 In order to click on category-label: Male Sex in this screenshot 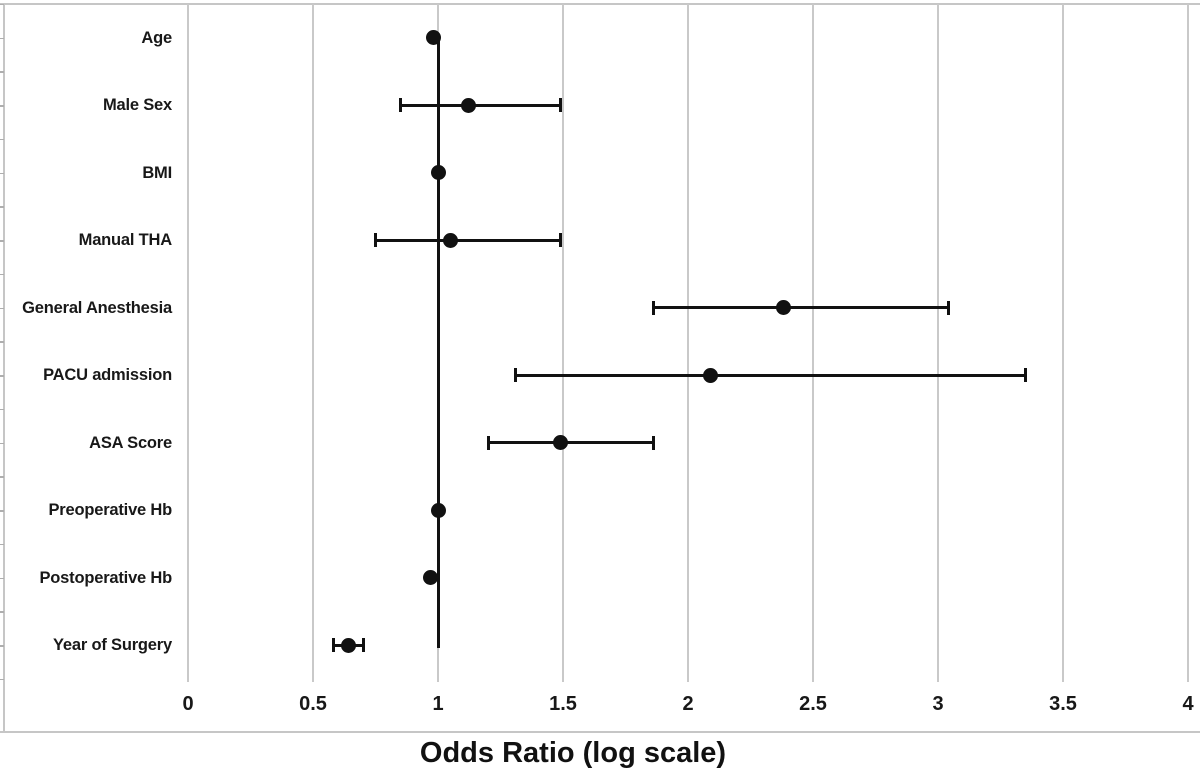, I will do `click(137, 105)`.